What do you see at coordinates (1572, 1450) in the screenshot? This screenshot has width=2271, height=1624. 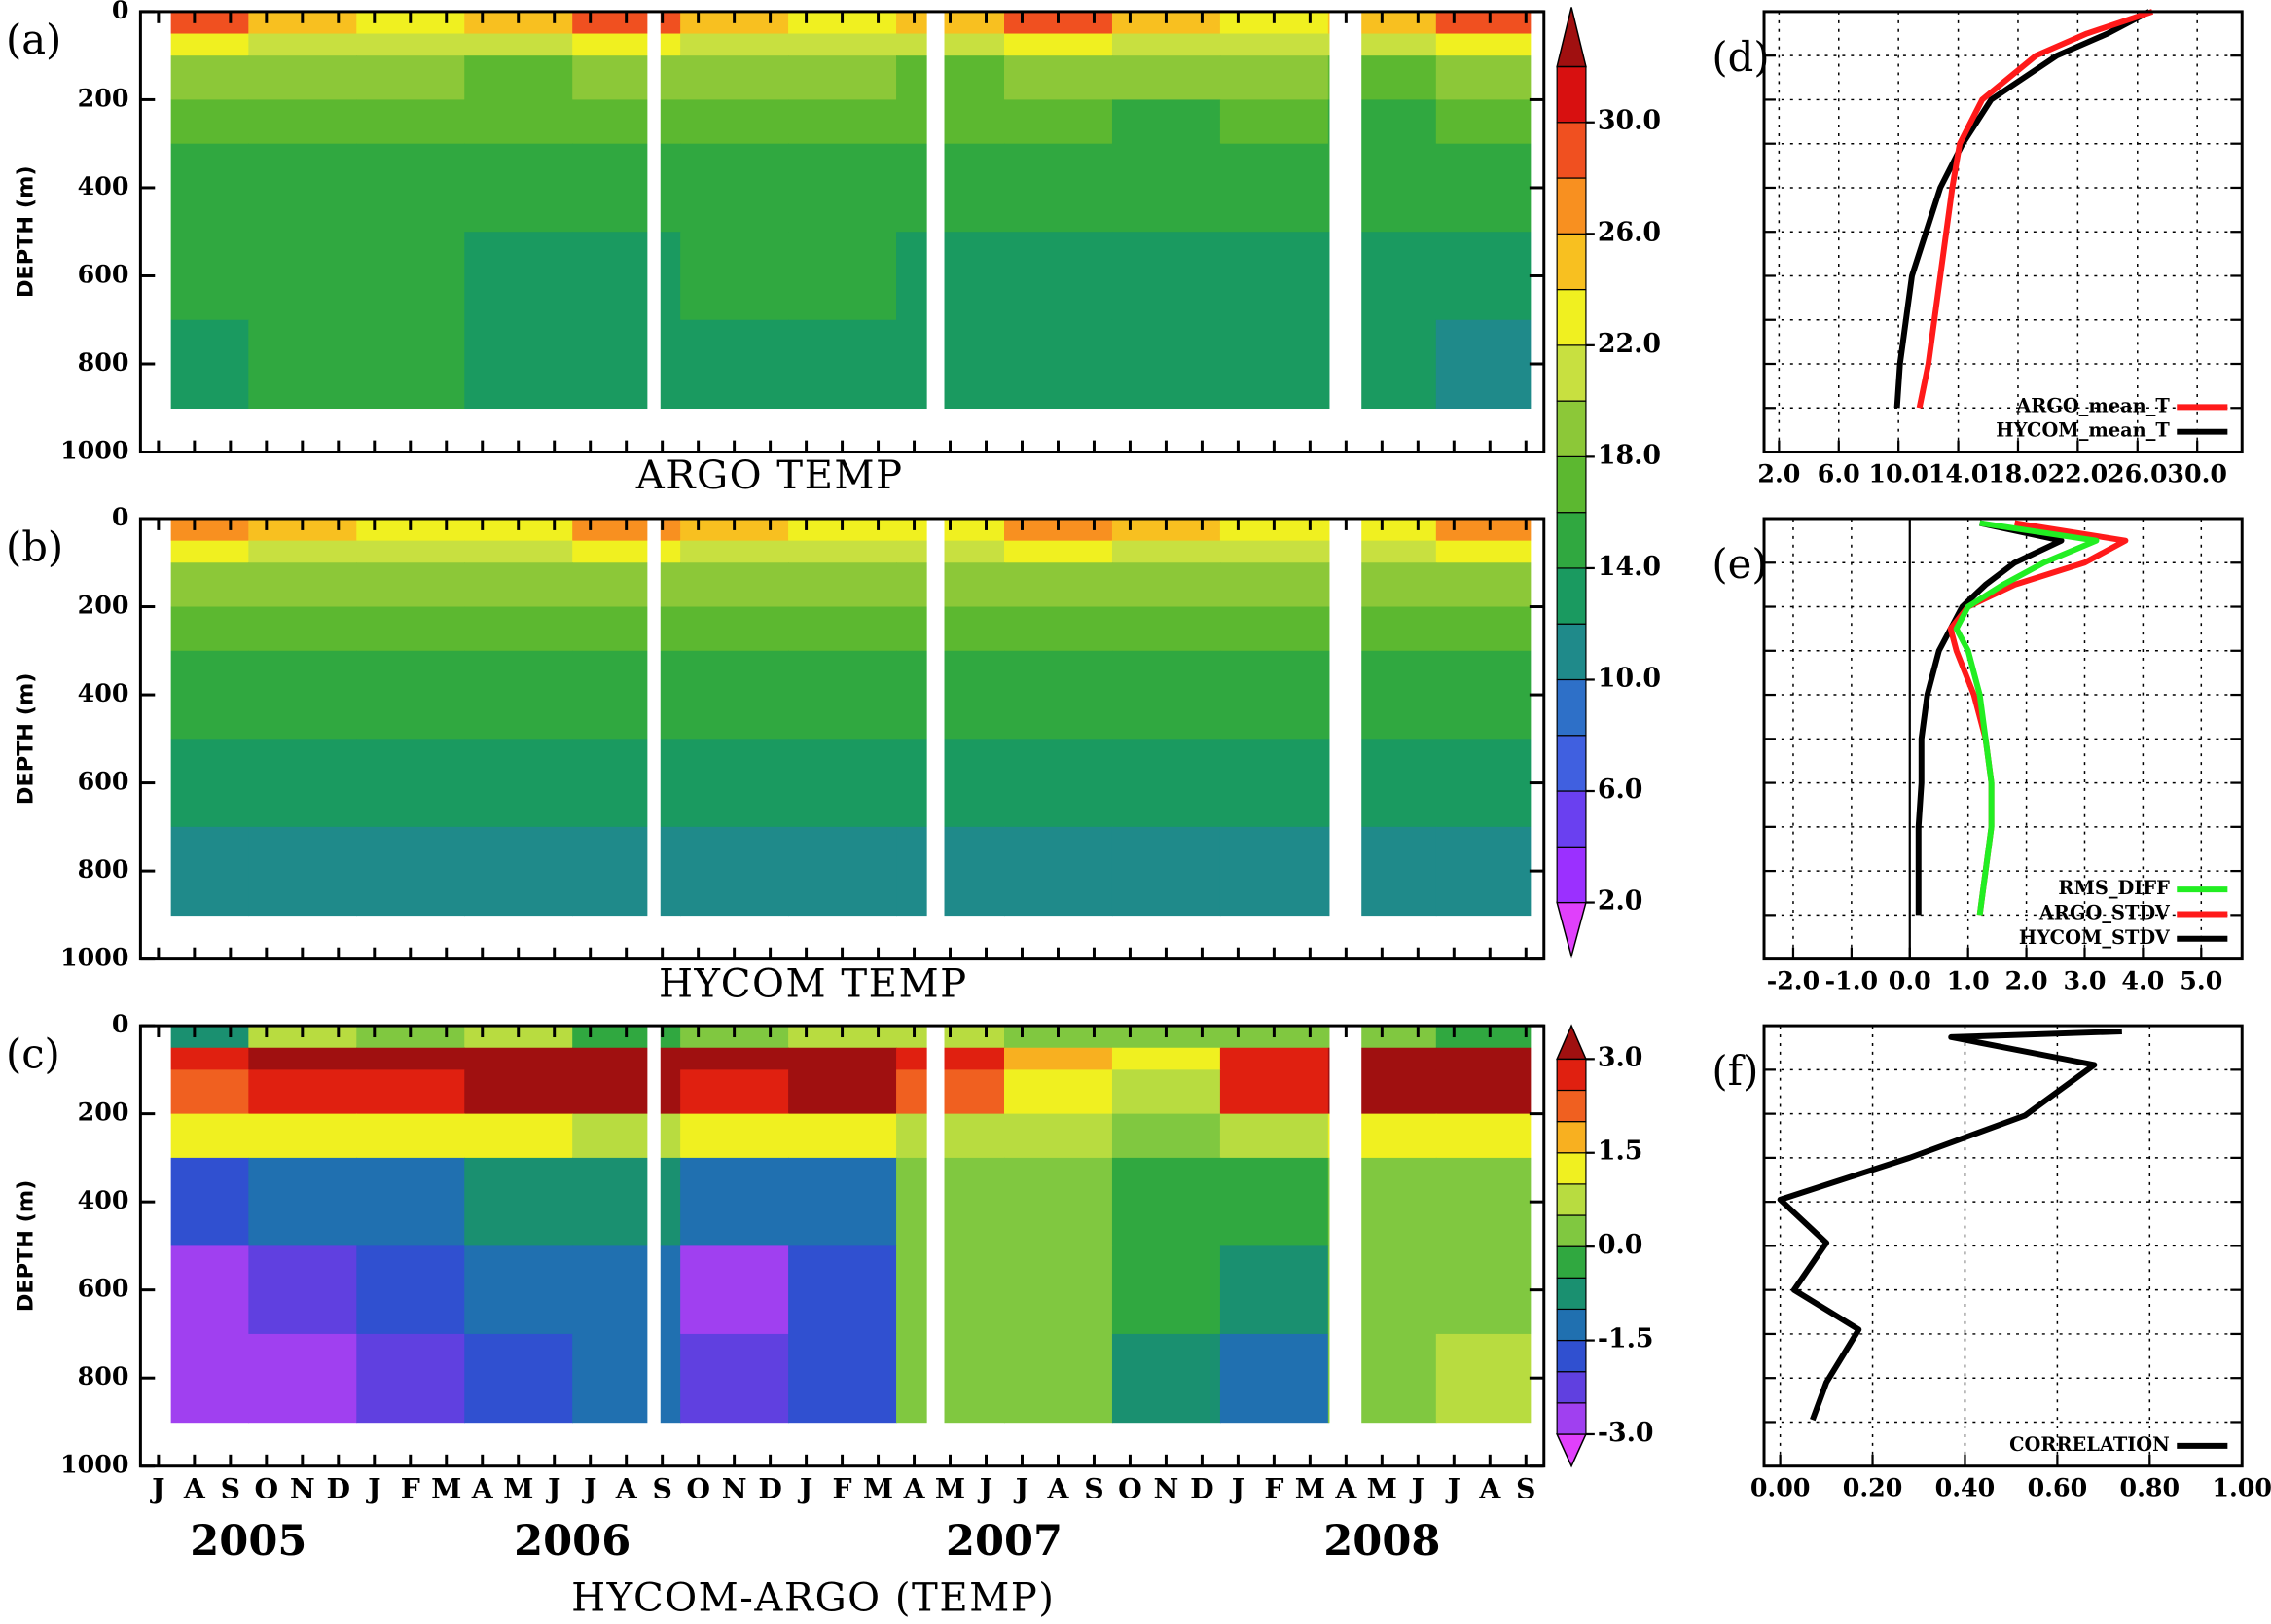 I see `colorbar-under` at bounding box center [1572, 1450].